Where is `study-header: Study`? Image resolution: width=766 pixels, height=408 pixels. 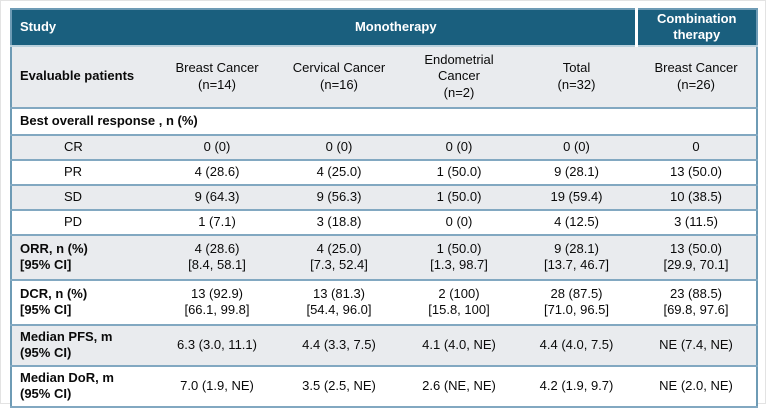
study-header: Study is located at coordinates (84, 28).